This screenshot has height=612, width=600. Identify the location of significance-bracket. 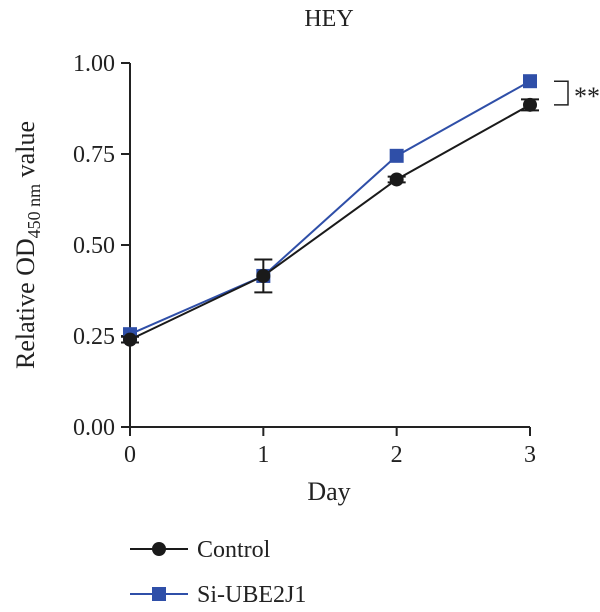
(561, 93).